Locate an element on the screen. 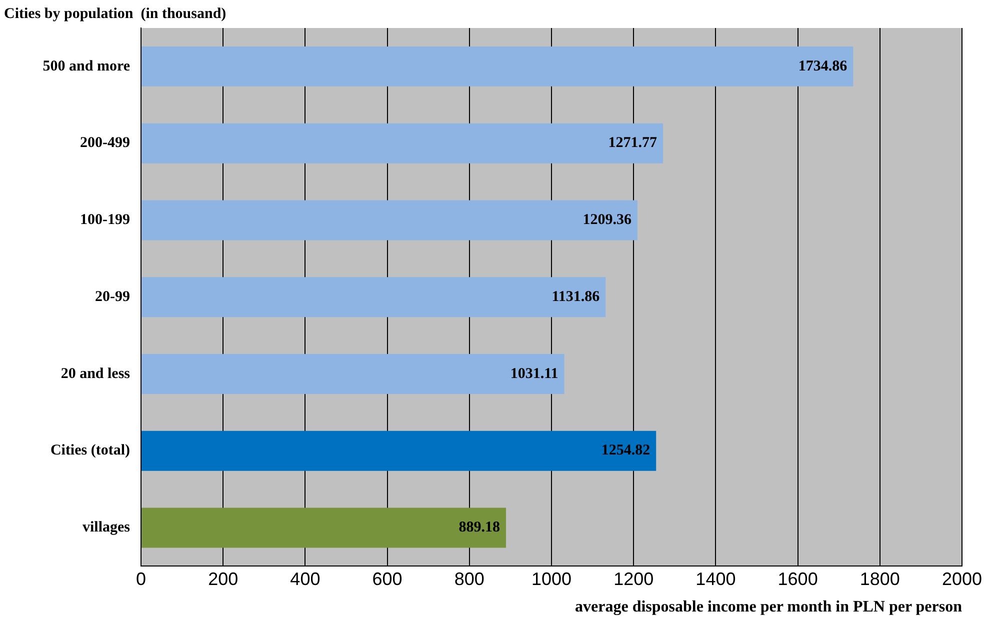  y-axis-title: Cities by population (in thousand) is located at coordinates (115, 14).